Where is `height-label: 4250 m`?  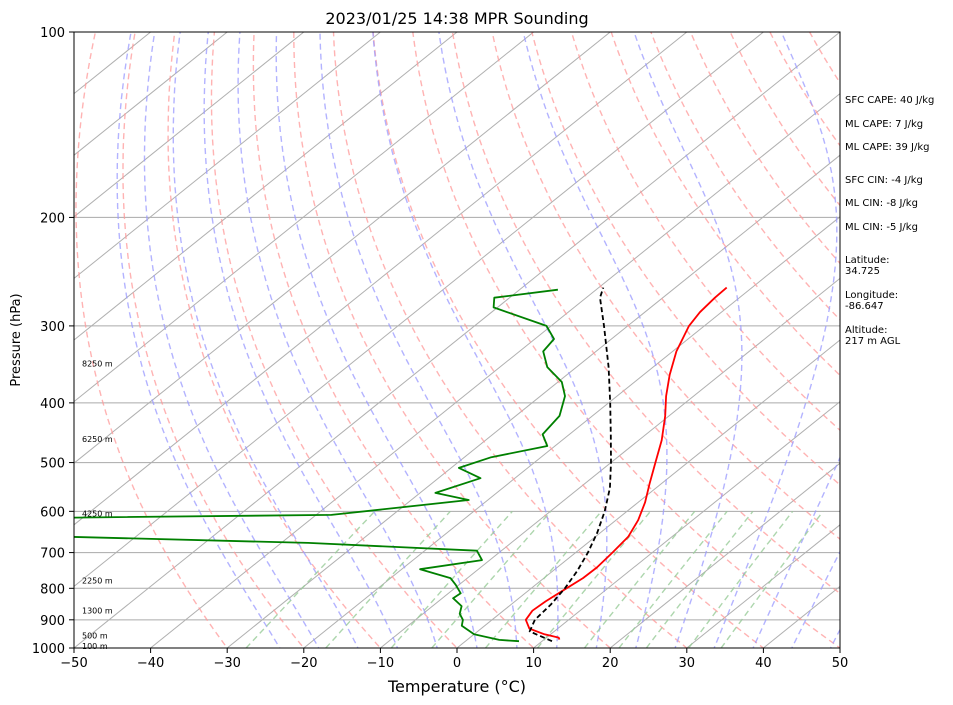 height-label: 4250 m is located at coordinates (97, 514).